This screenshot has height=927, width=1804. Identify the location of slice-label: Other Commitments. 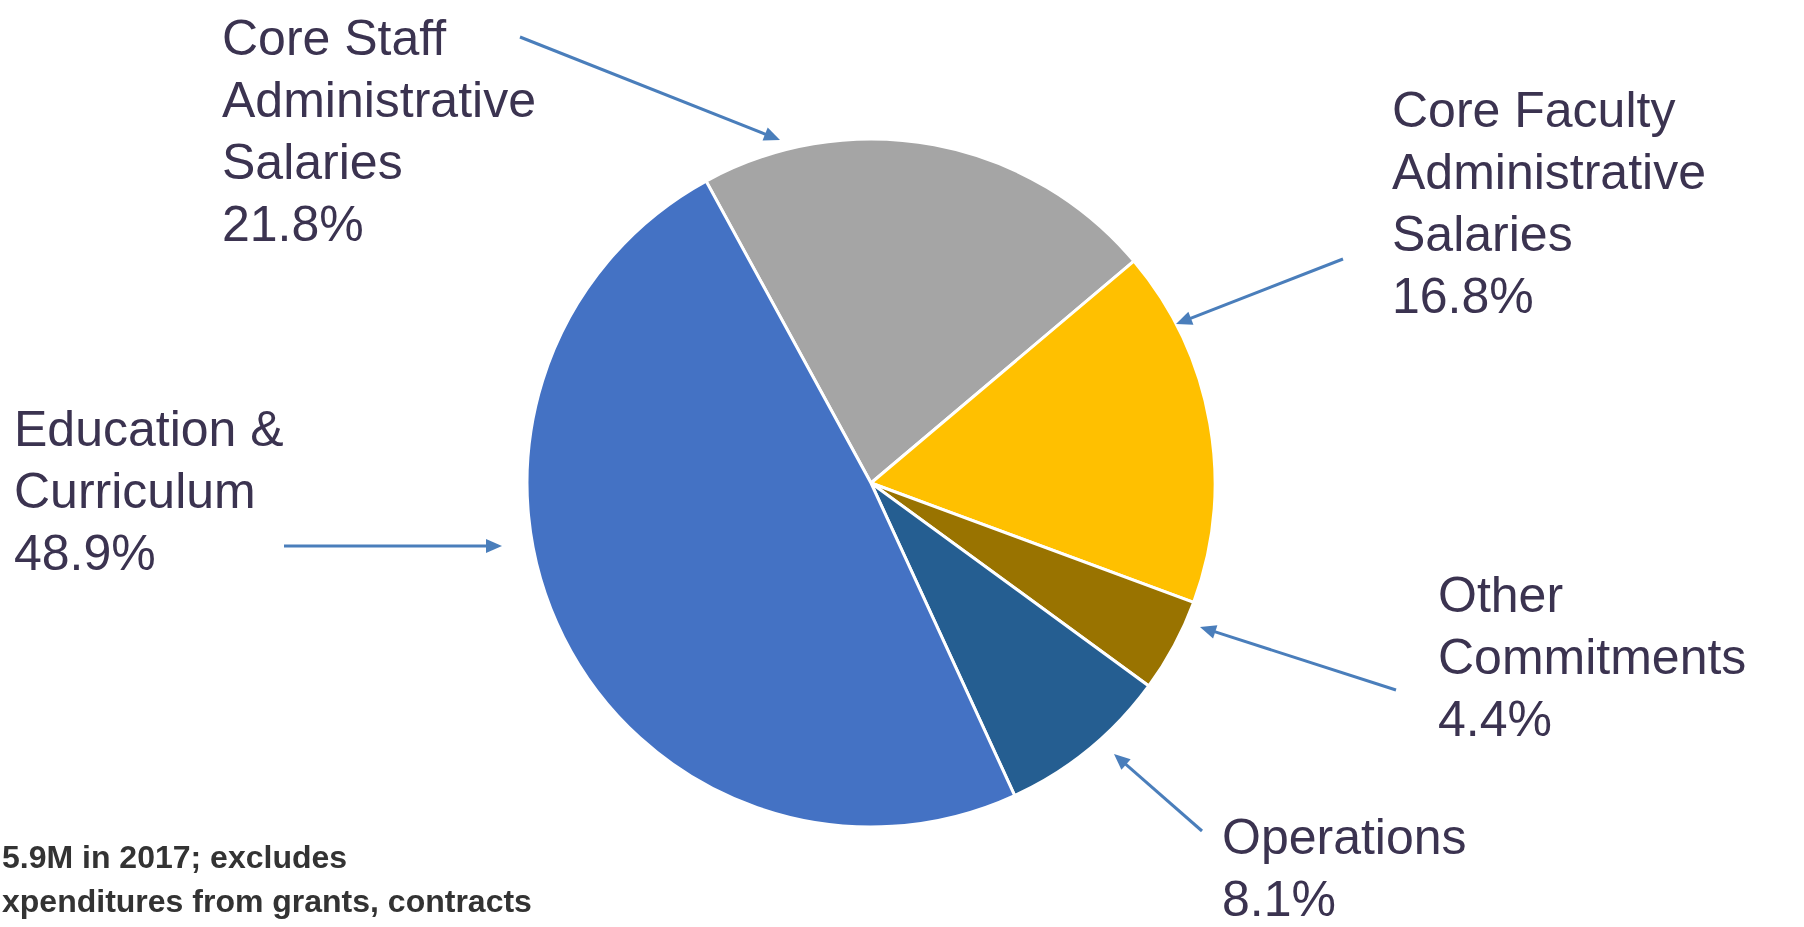
(1592, 626).